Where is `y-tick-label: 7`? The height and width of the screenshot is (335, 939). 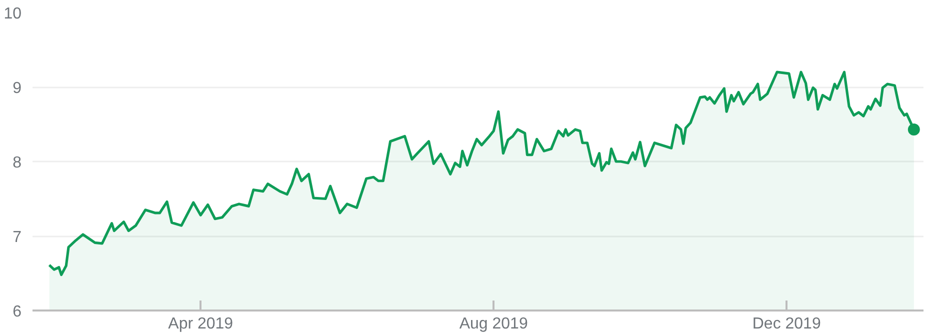 y-tick-label: 7 is located at coordinates (17, 237).